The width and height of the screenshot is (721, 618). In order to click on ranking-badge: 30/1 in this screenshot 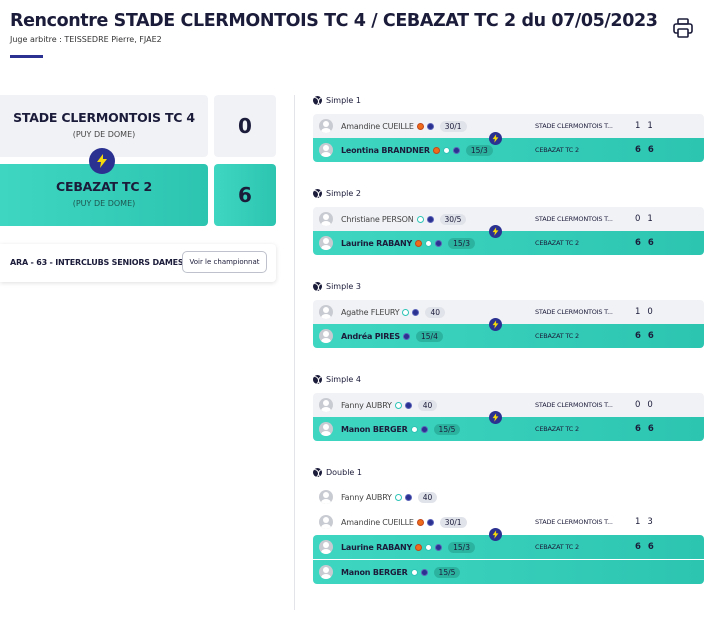, I will do `click(453, 126)`.